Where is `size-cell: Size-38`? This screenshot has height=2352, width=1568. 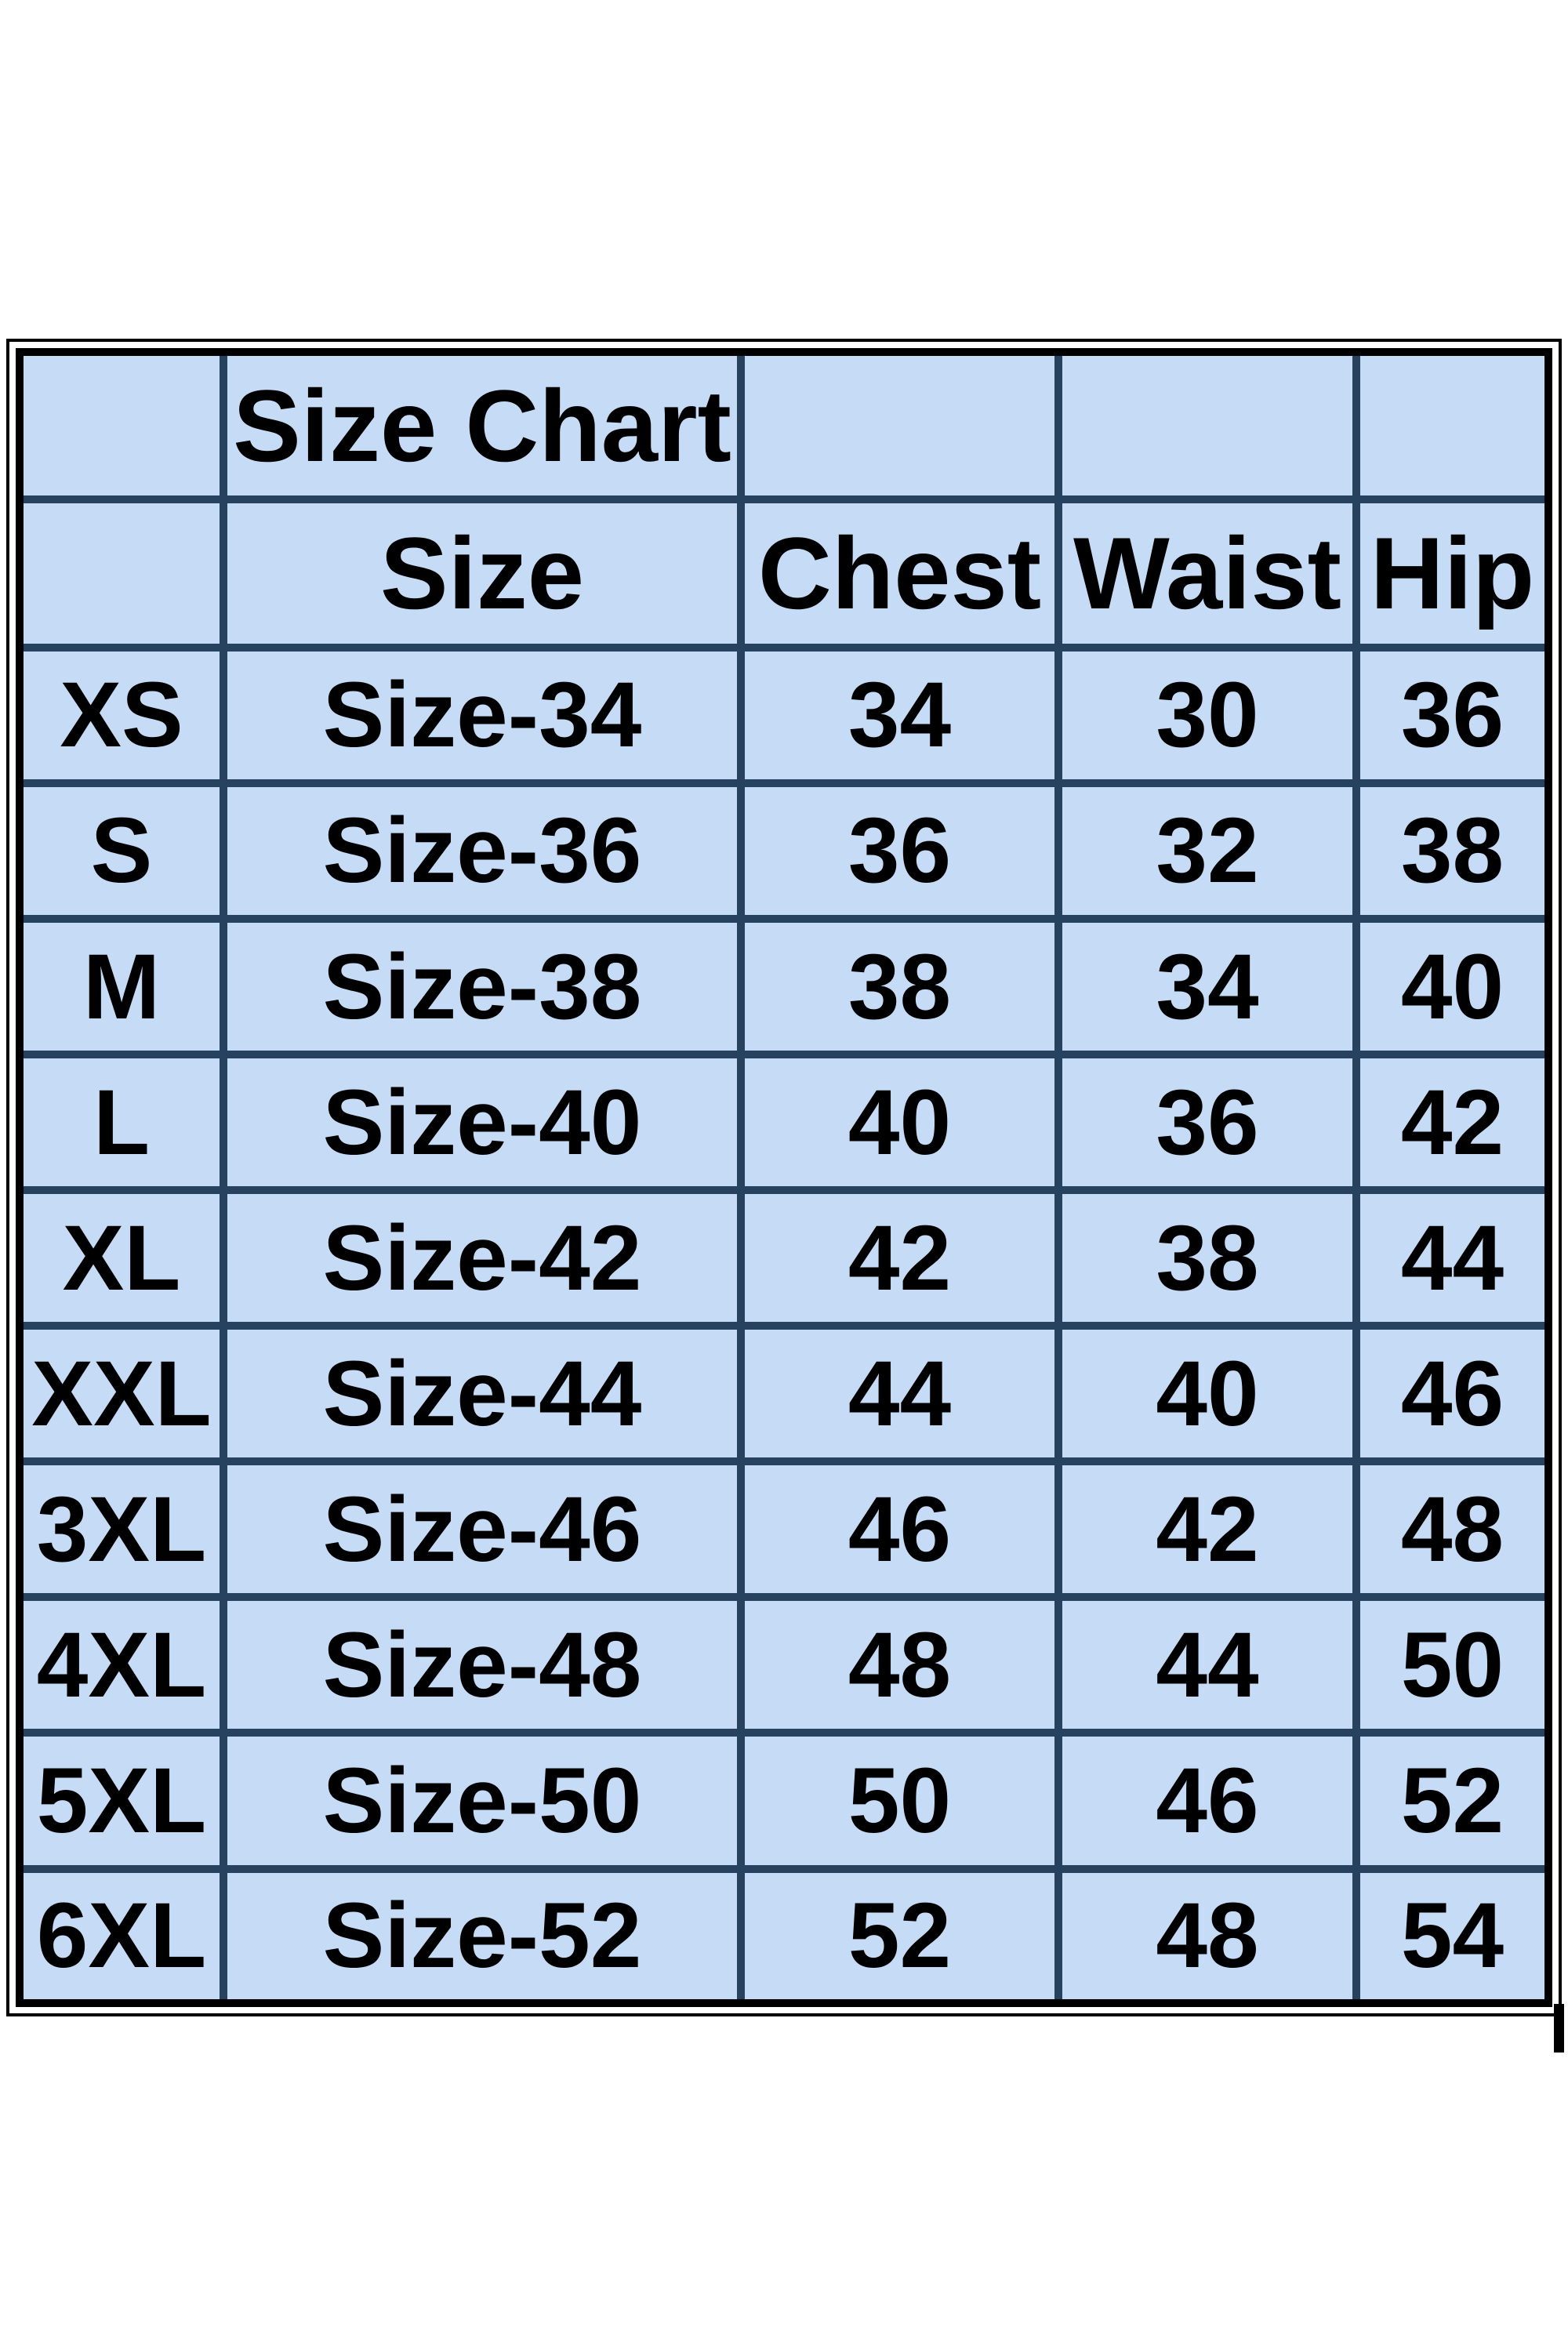
size-cell: Size-38 is located at coordinates (482, 987).